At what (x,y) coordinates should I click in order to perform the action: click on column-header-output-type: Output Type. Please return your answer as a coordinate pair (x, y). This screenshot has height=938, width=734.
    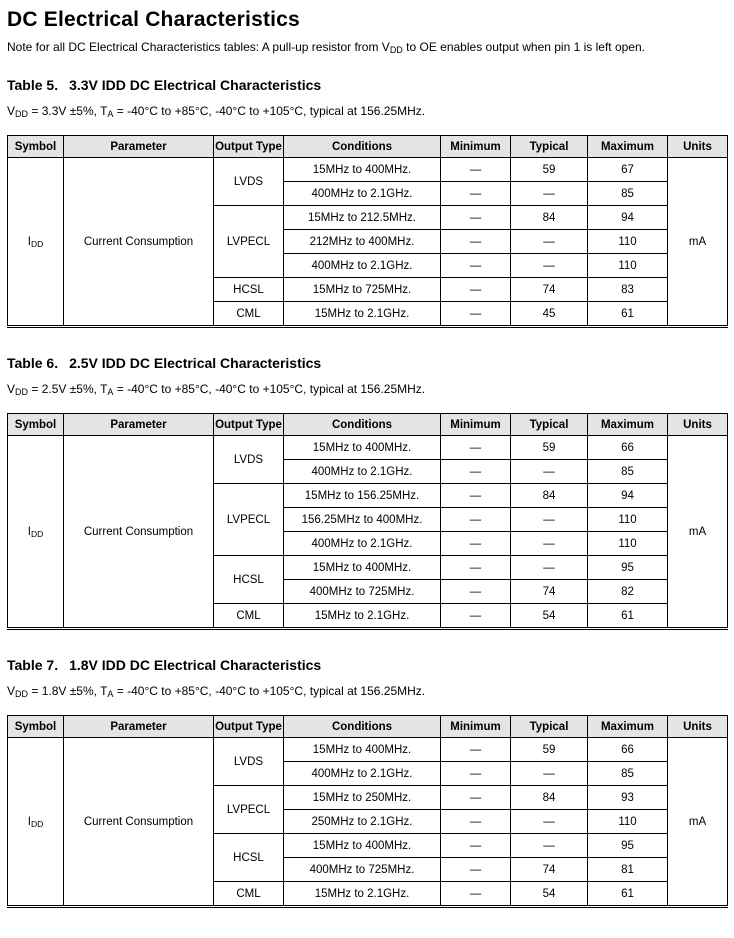
    Looking at the image, I should click on (248, 146).